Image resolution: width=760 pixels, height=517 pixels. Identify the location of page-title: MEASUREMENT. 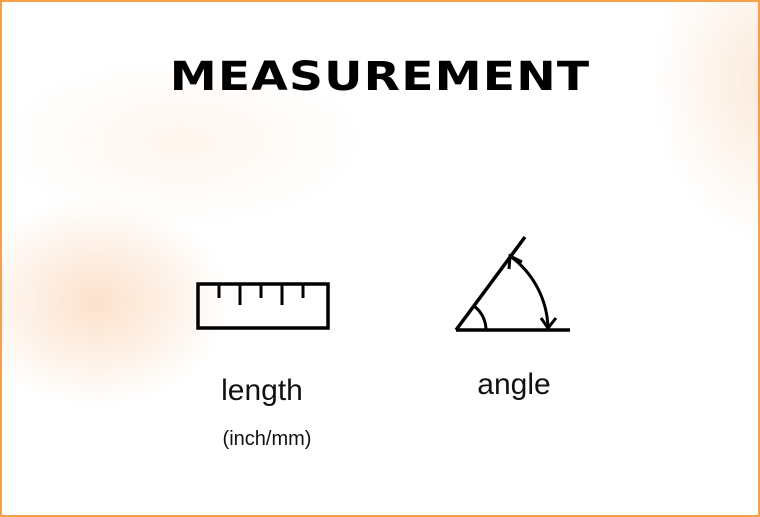
(380, 77).